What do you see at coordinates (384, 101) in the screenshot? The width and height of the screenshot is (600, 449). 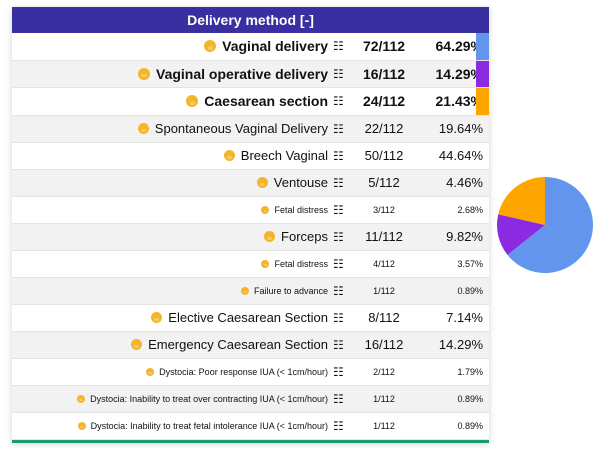 I see `row-count: 24/112` at bounding box center [384, 101].